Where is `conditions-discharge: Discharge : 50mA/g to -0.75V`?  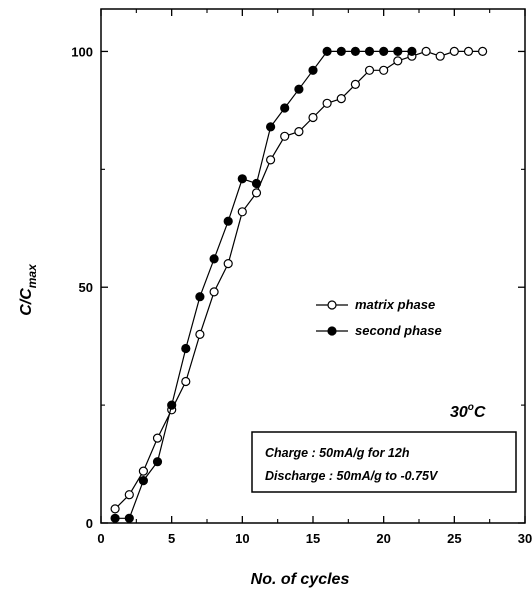 conditions-discharge: Discharge : 50mA/g to -0.75V is located at coordinates (352, 476).